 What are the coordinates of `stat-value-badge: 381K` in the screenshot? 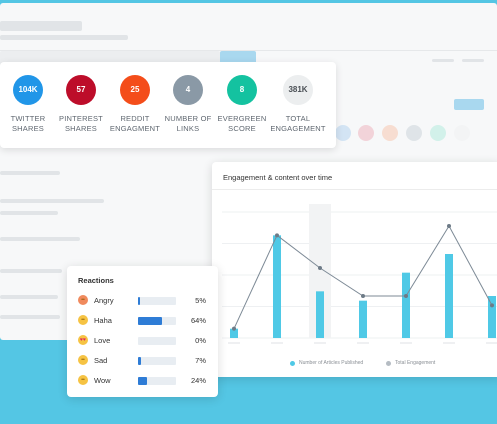 It's located at (298, 90).